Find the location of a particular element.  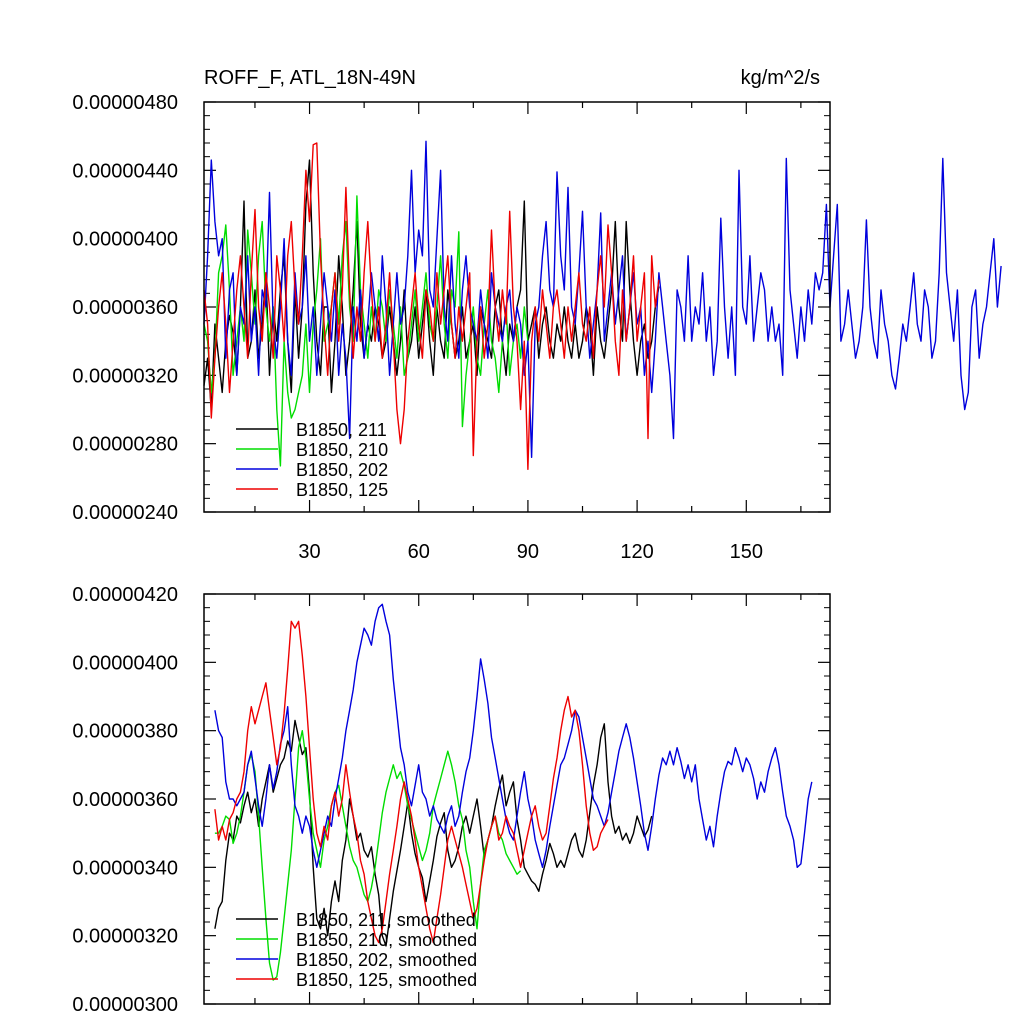

legend-label: B1850, 210 is located at coordinates (342, 450).